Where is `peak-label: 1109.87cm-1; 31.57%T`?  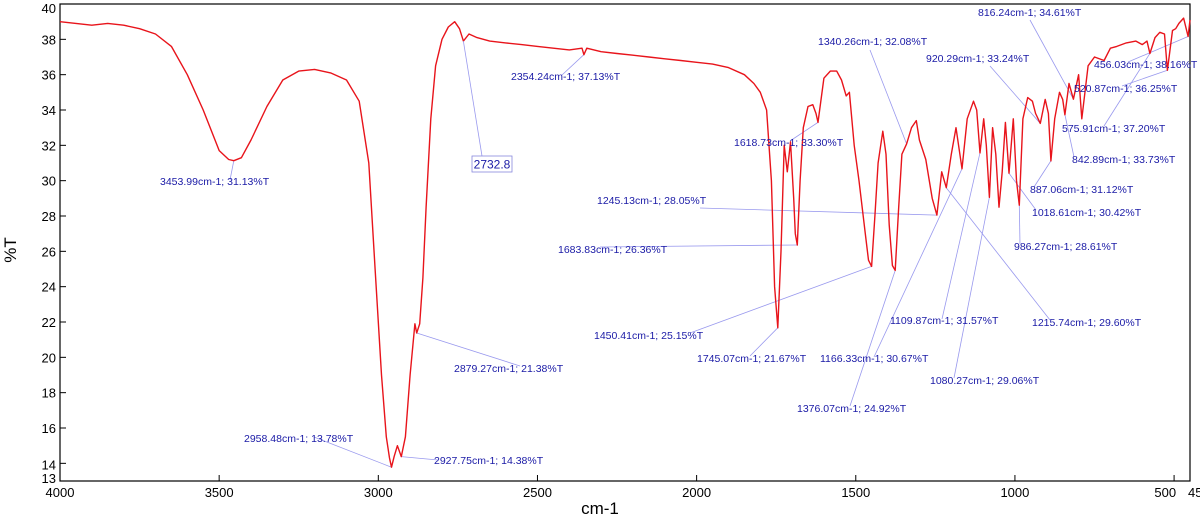
peak-label: 1109.87cm-1; 31.57%T is located at coordinates (944, 321).